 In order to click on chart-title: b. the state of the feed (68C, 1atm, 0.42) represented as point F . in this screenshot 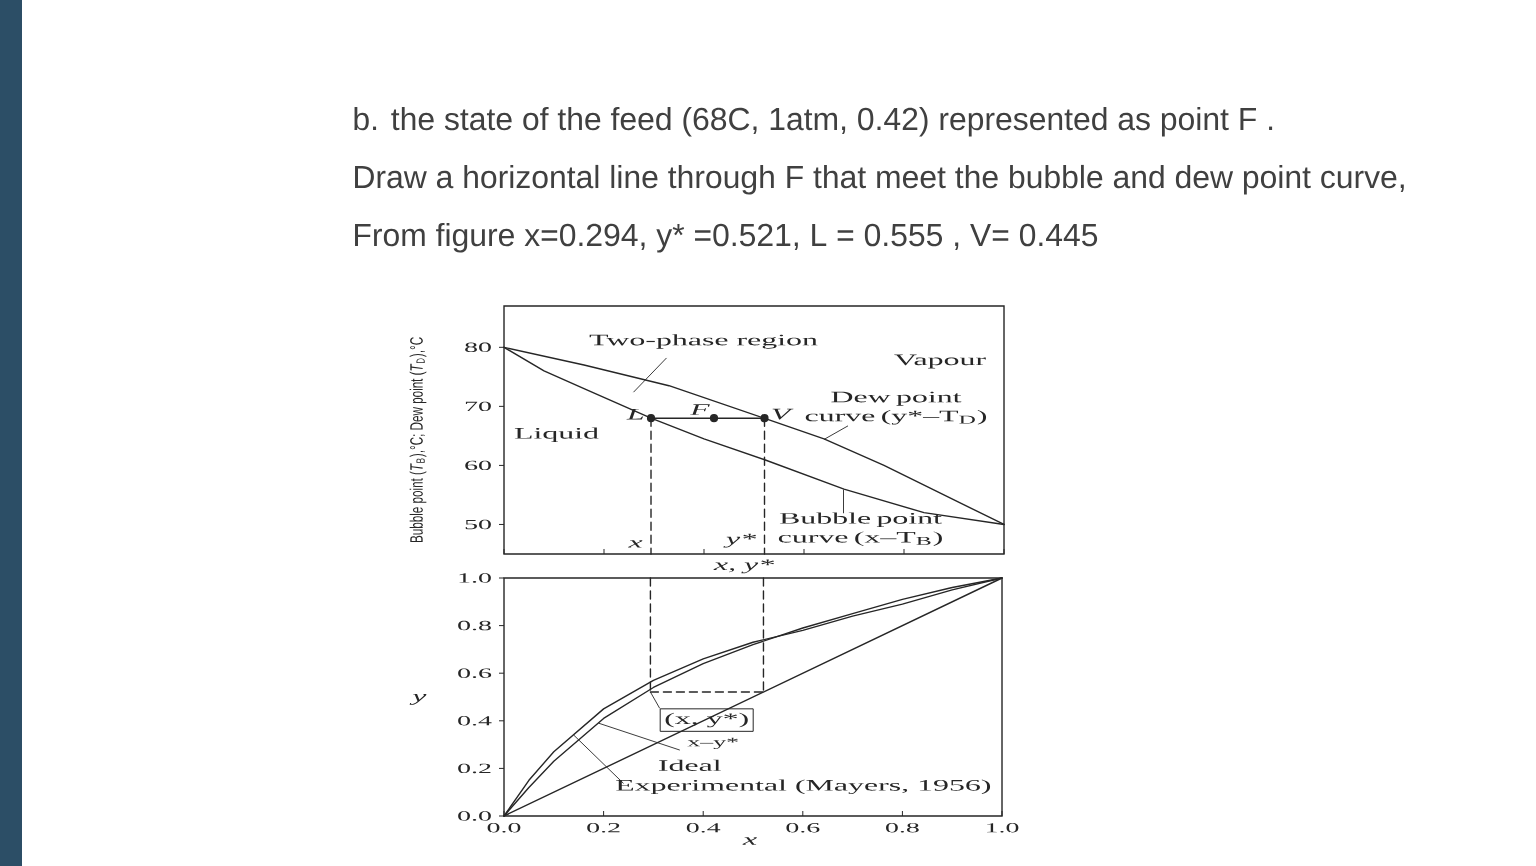, I will do `click(813, 121)`.